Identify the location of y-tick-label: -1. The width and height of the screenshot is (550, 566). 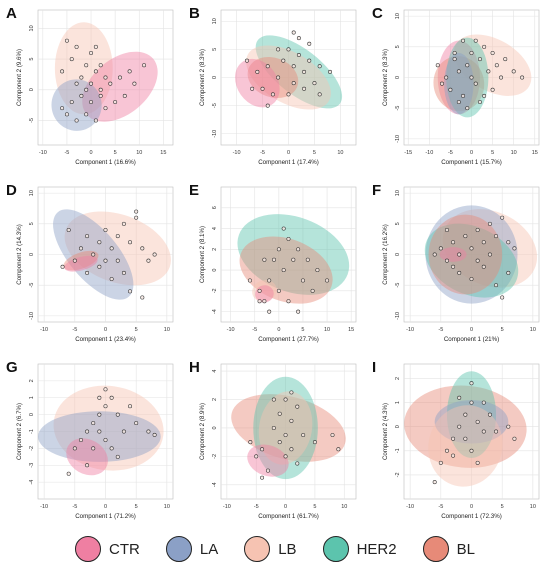
(32, 431).